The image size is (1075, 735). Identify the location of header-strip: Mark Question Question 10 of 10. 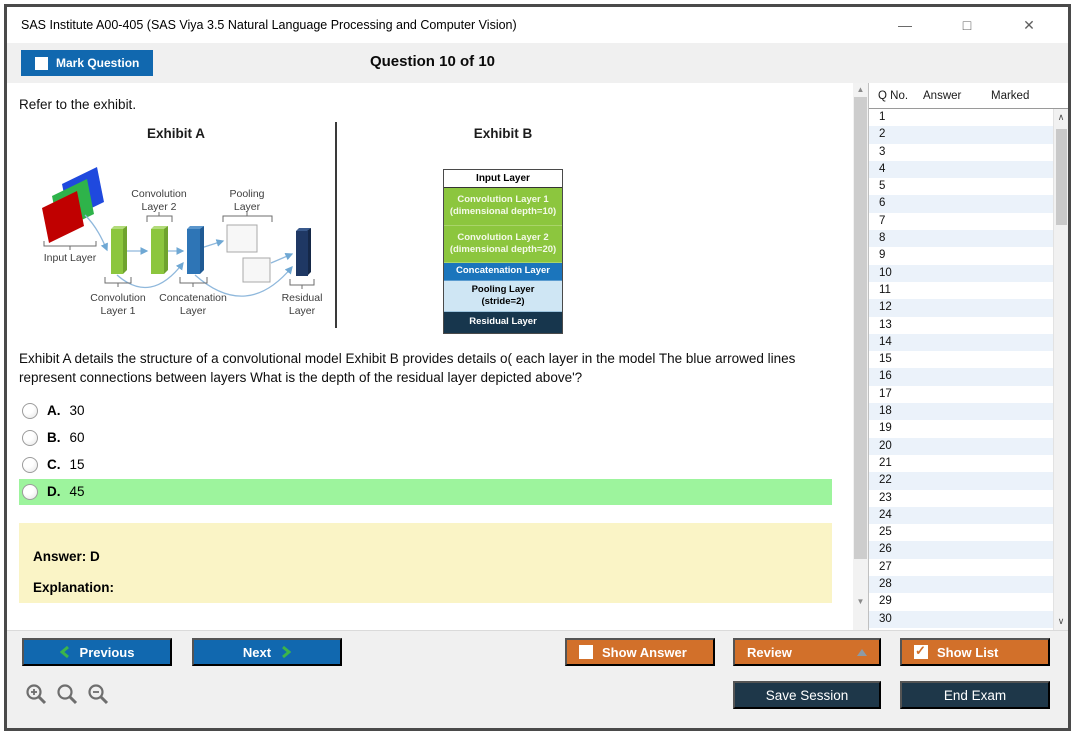
(537, 63).